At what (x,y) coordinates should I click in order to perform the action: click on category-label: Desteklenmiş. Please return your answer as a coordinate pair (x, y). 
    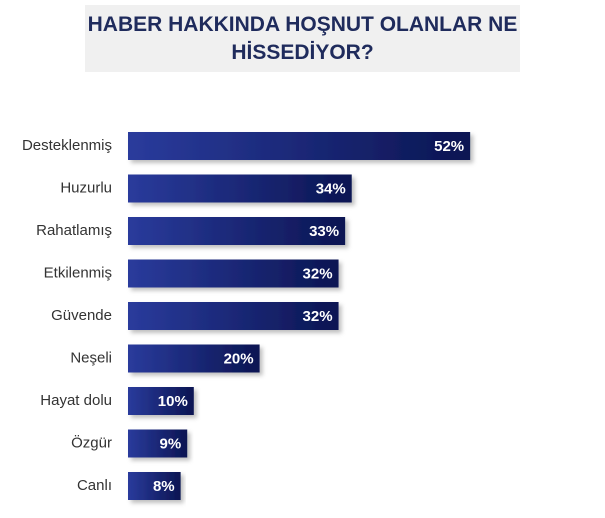
    Looking at the image, I should click on (67, 145).